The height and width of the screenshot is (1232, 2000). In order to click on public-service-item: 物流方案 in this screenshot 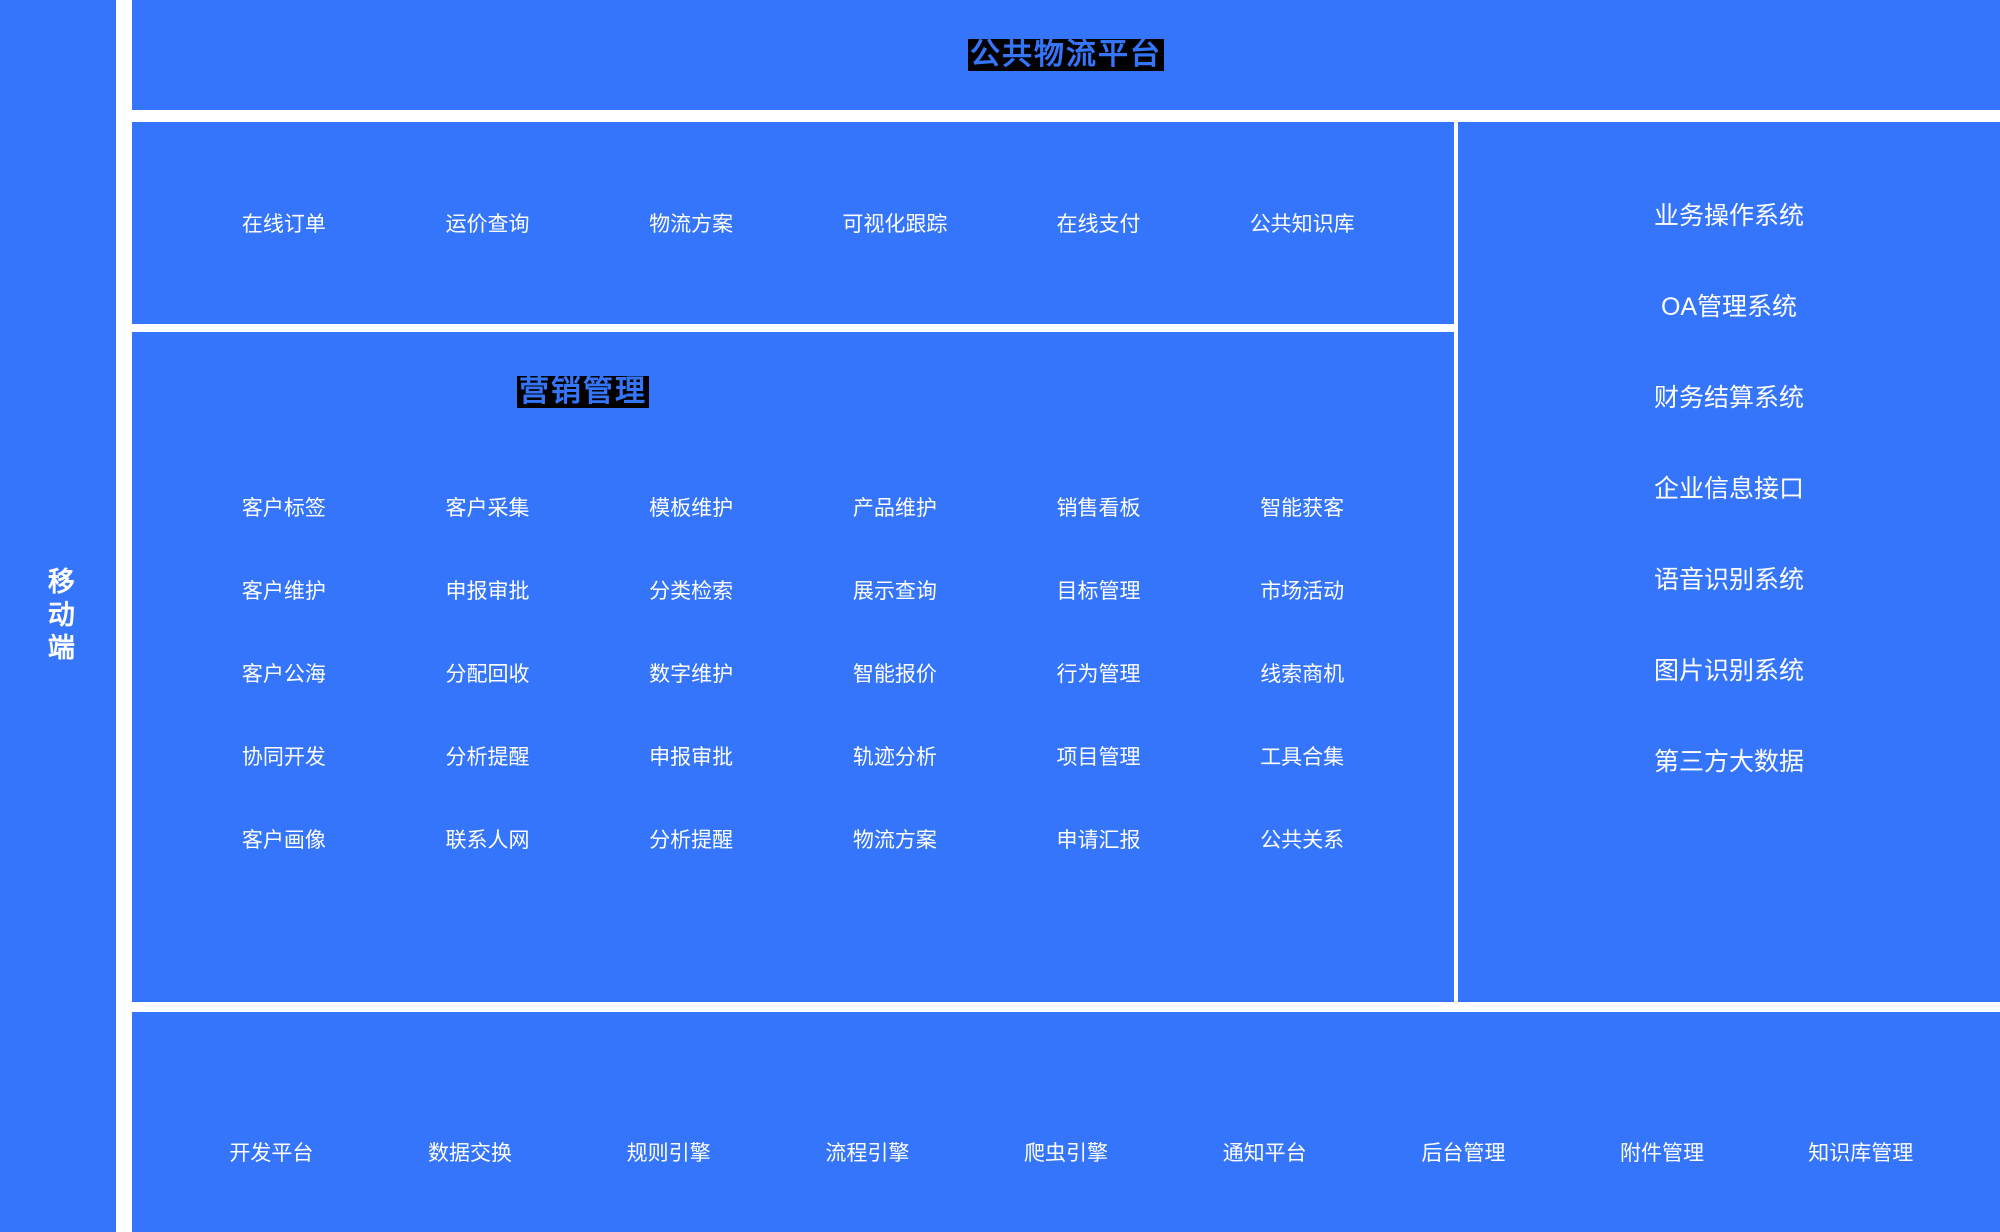, I will do `click(691, 224)`.